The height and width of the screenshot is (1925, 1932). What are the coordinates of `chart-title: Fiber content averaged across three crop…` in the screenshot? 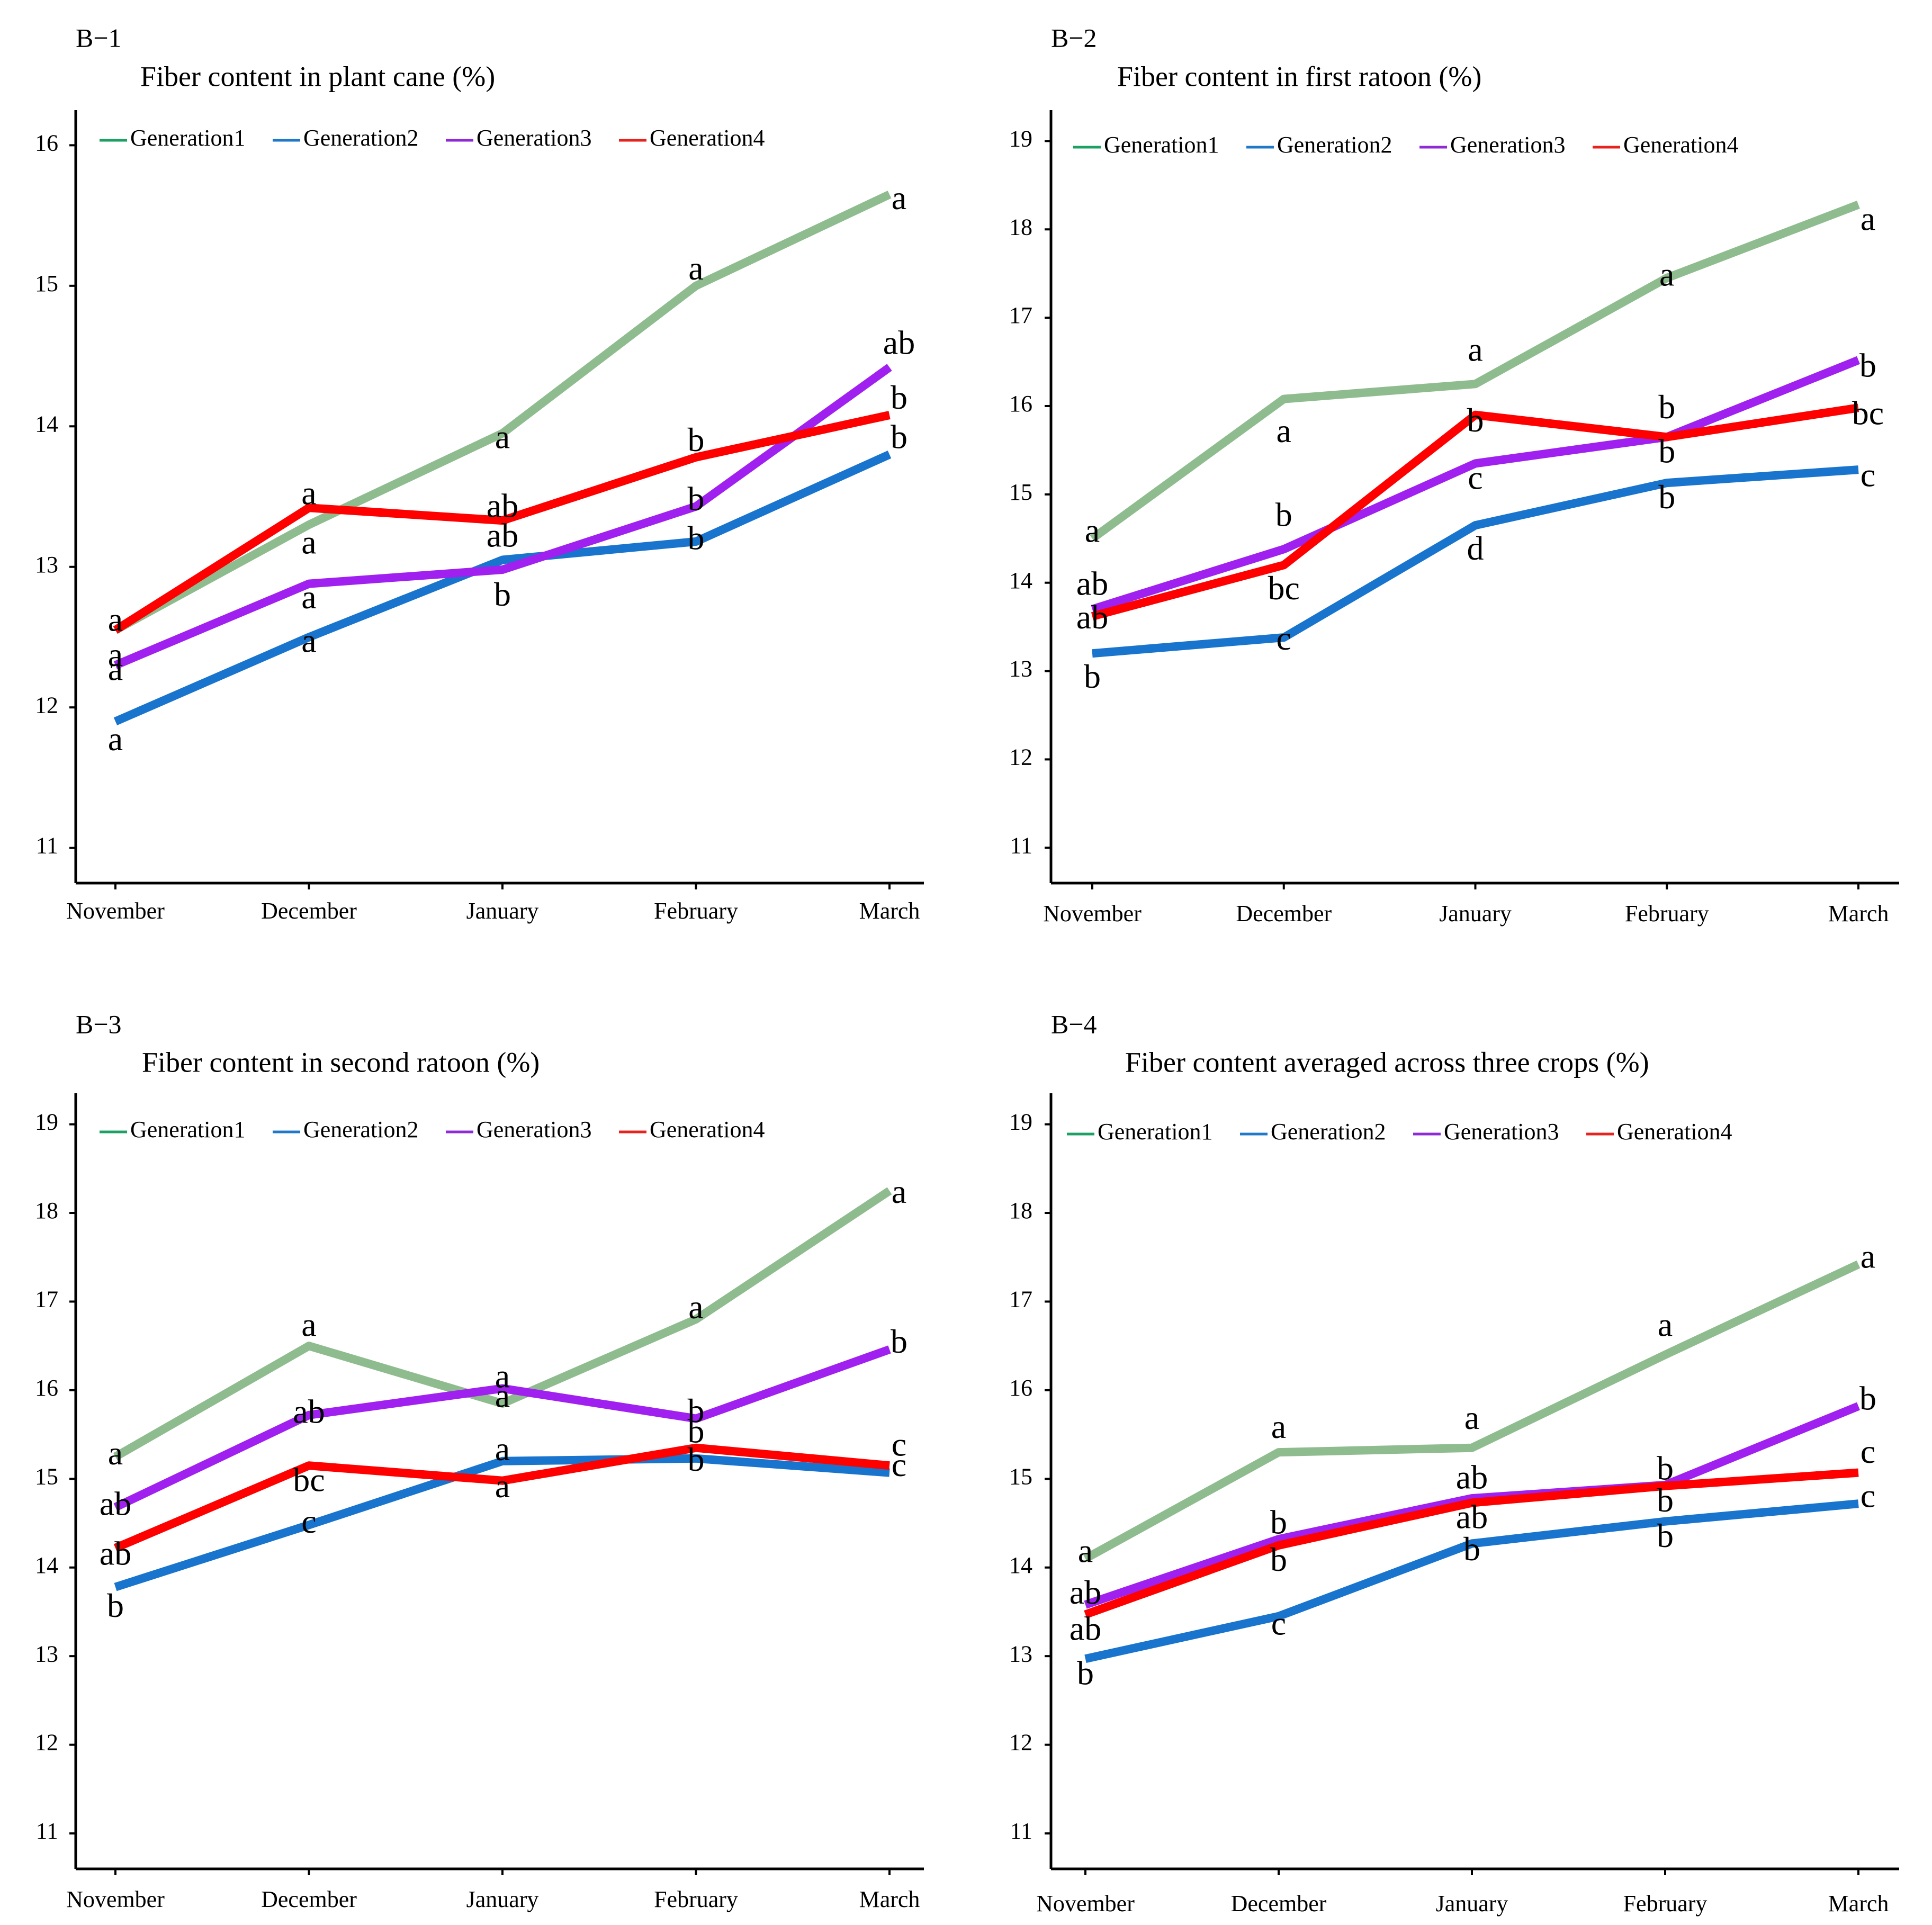 It's located at (1387, 1062).